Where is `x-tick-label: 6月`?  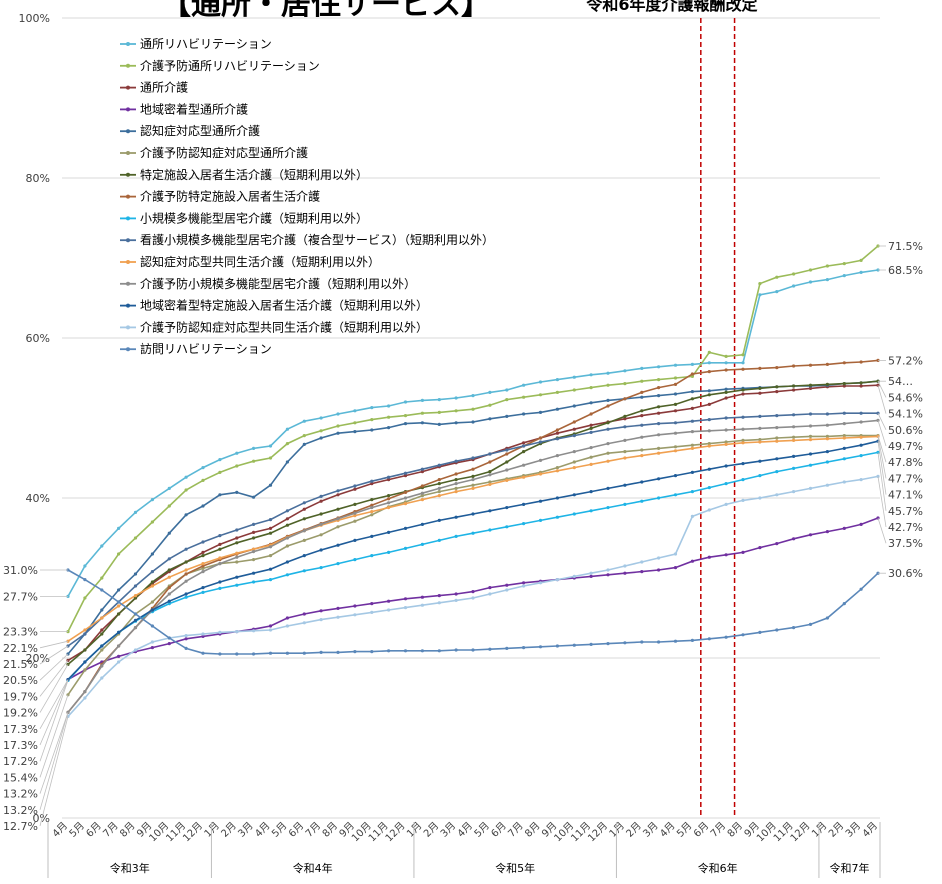 x-tick-label: 6月 is located at coordinates (499, 830).